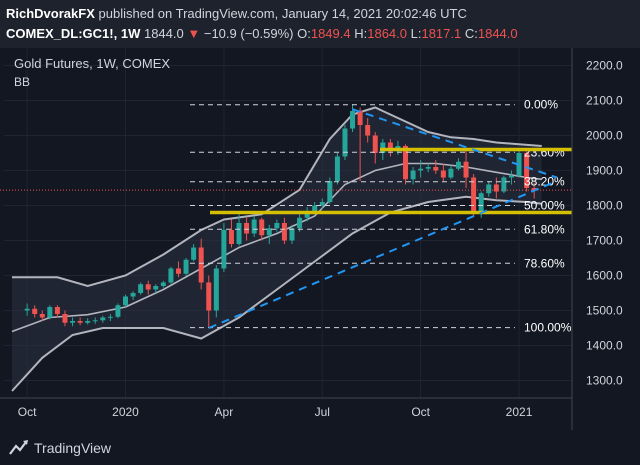  I want to click on tradingview-logo-icon, so click(20, 448).